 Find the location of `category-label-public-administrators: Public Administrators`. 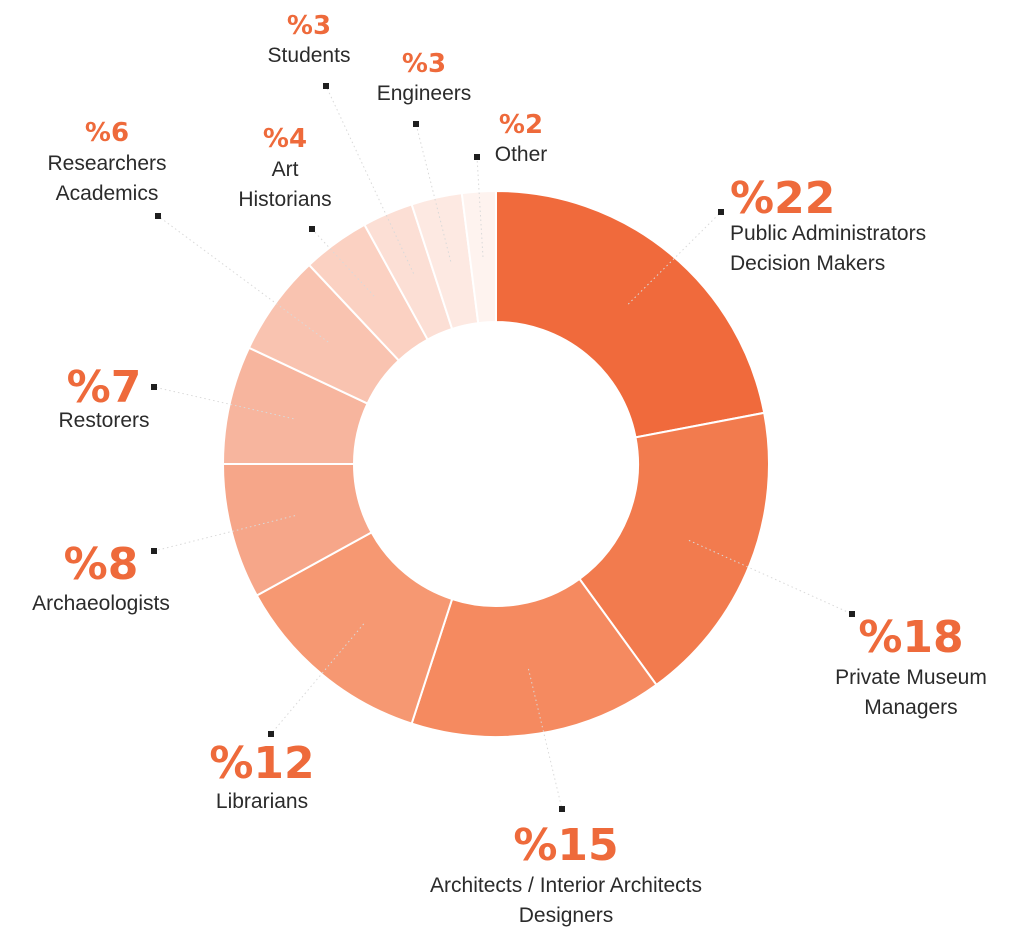

category-label-public-administrators: Public Administrators is located at coordinates (828, 233).